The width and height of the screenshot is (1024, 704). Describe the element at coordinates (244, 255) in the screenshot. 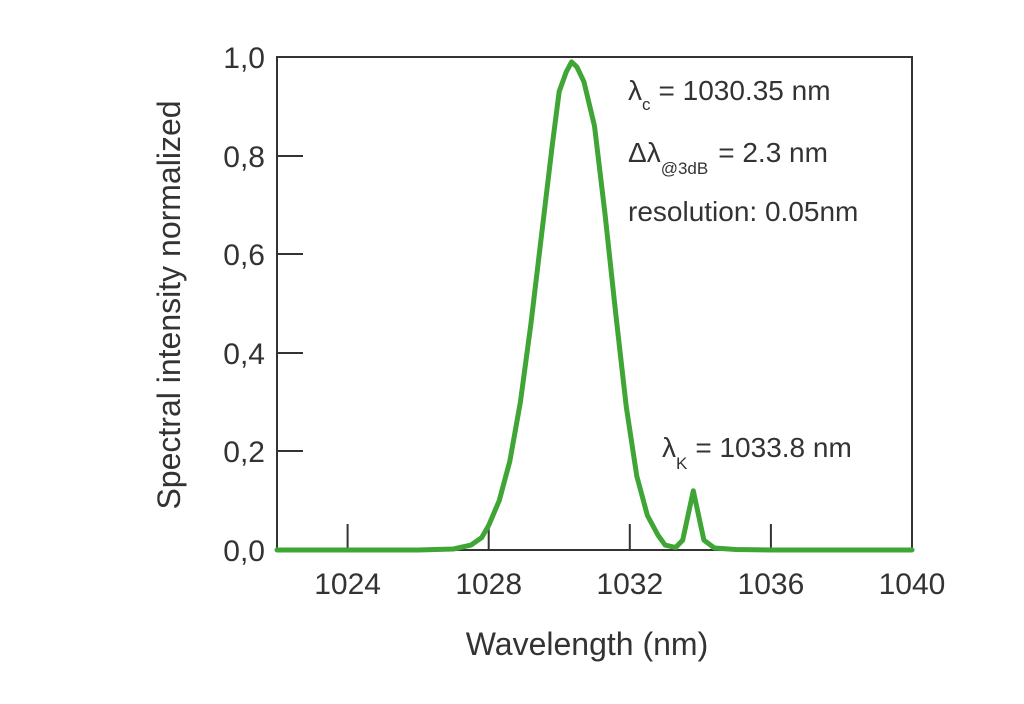

I see `y-tick-label: 0,6` at that location.